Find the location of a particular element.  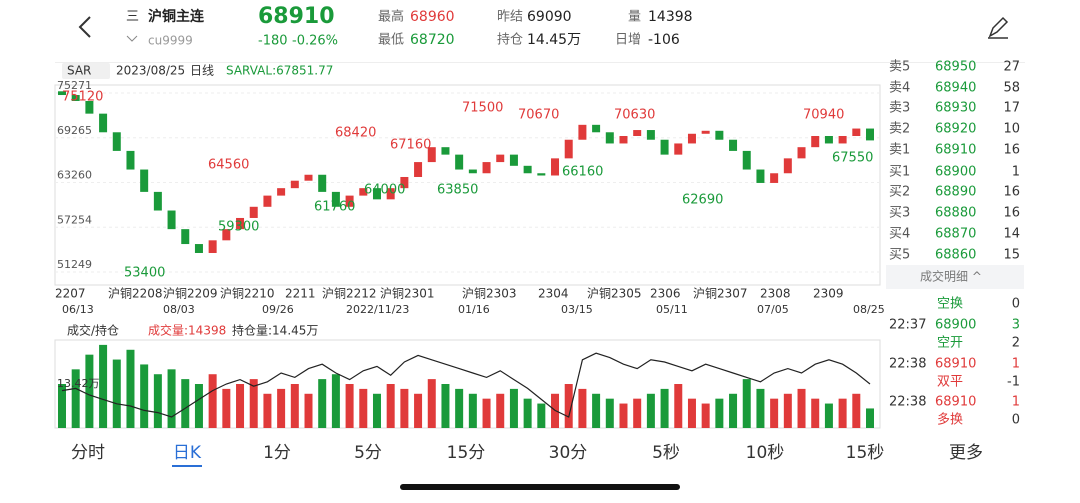

tab: 30分 is located at coordinates (568, 453).